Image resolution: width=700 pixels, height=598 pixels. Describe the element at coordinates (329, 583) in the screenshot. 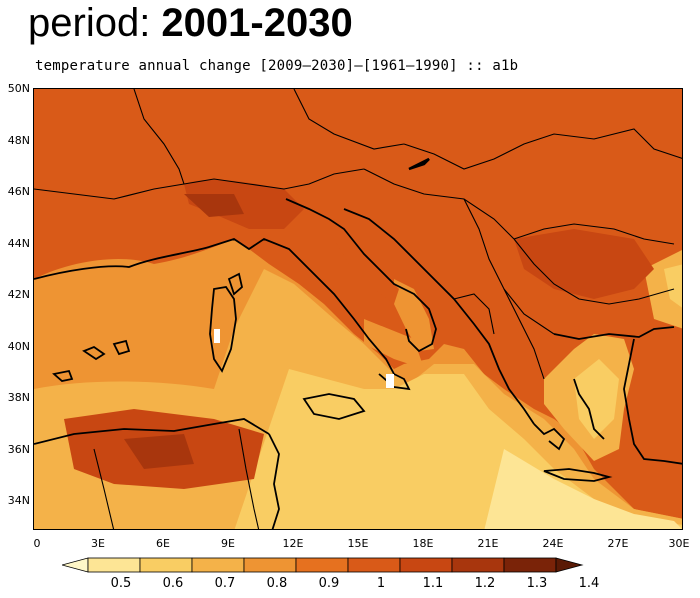

I see `colorbar-label: 0.9` at that location.